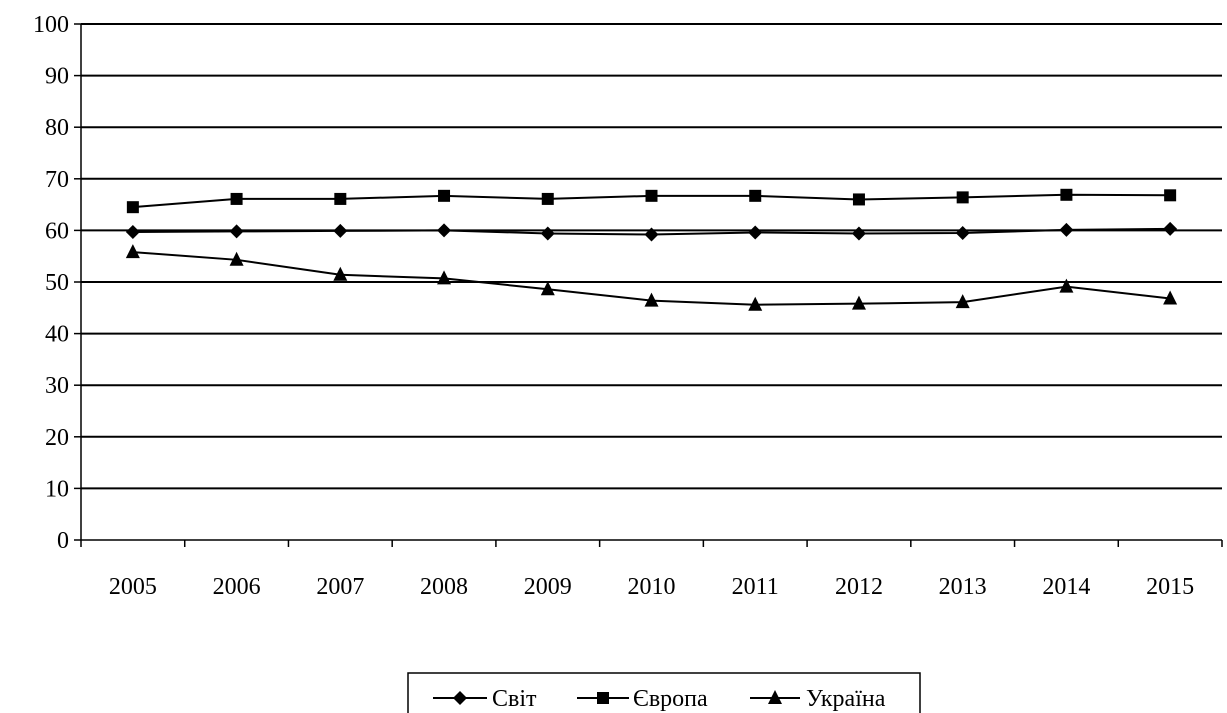 The image size is (1227, 713). I want to click on y-tick-label: 0, so click(63, 541).